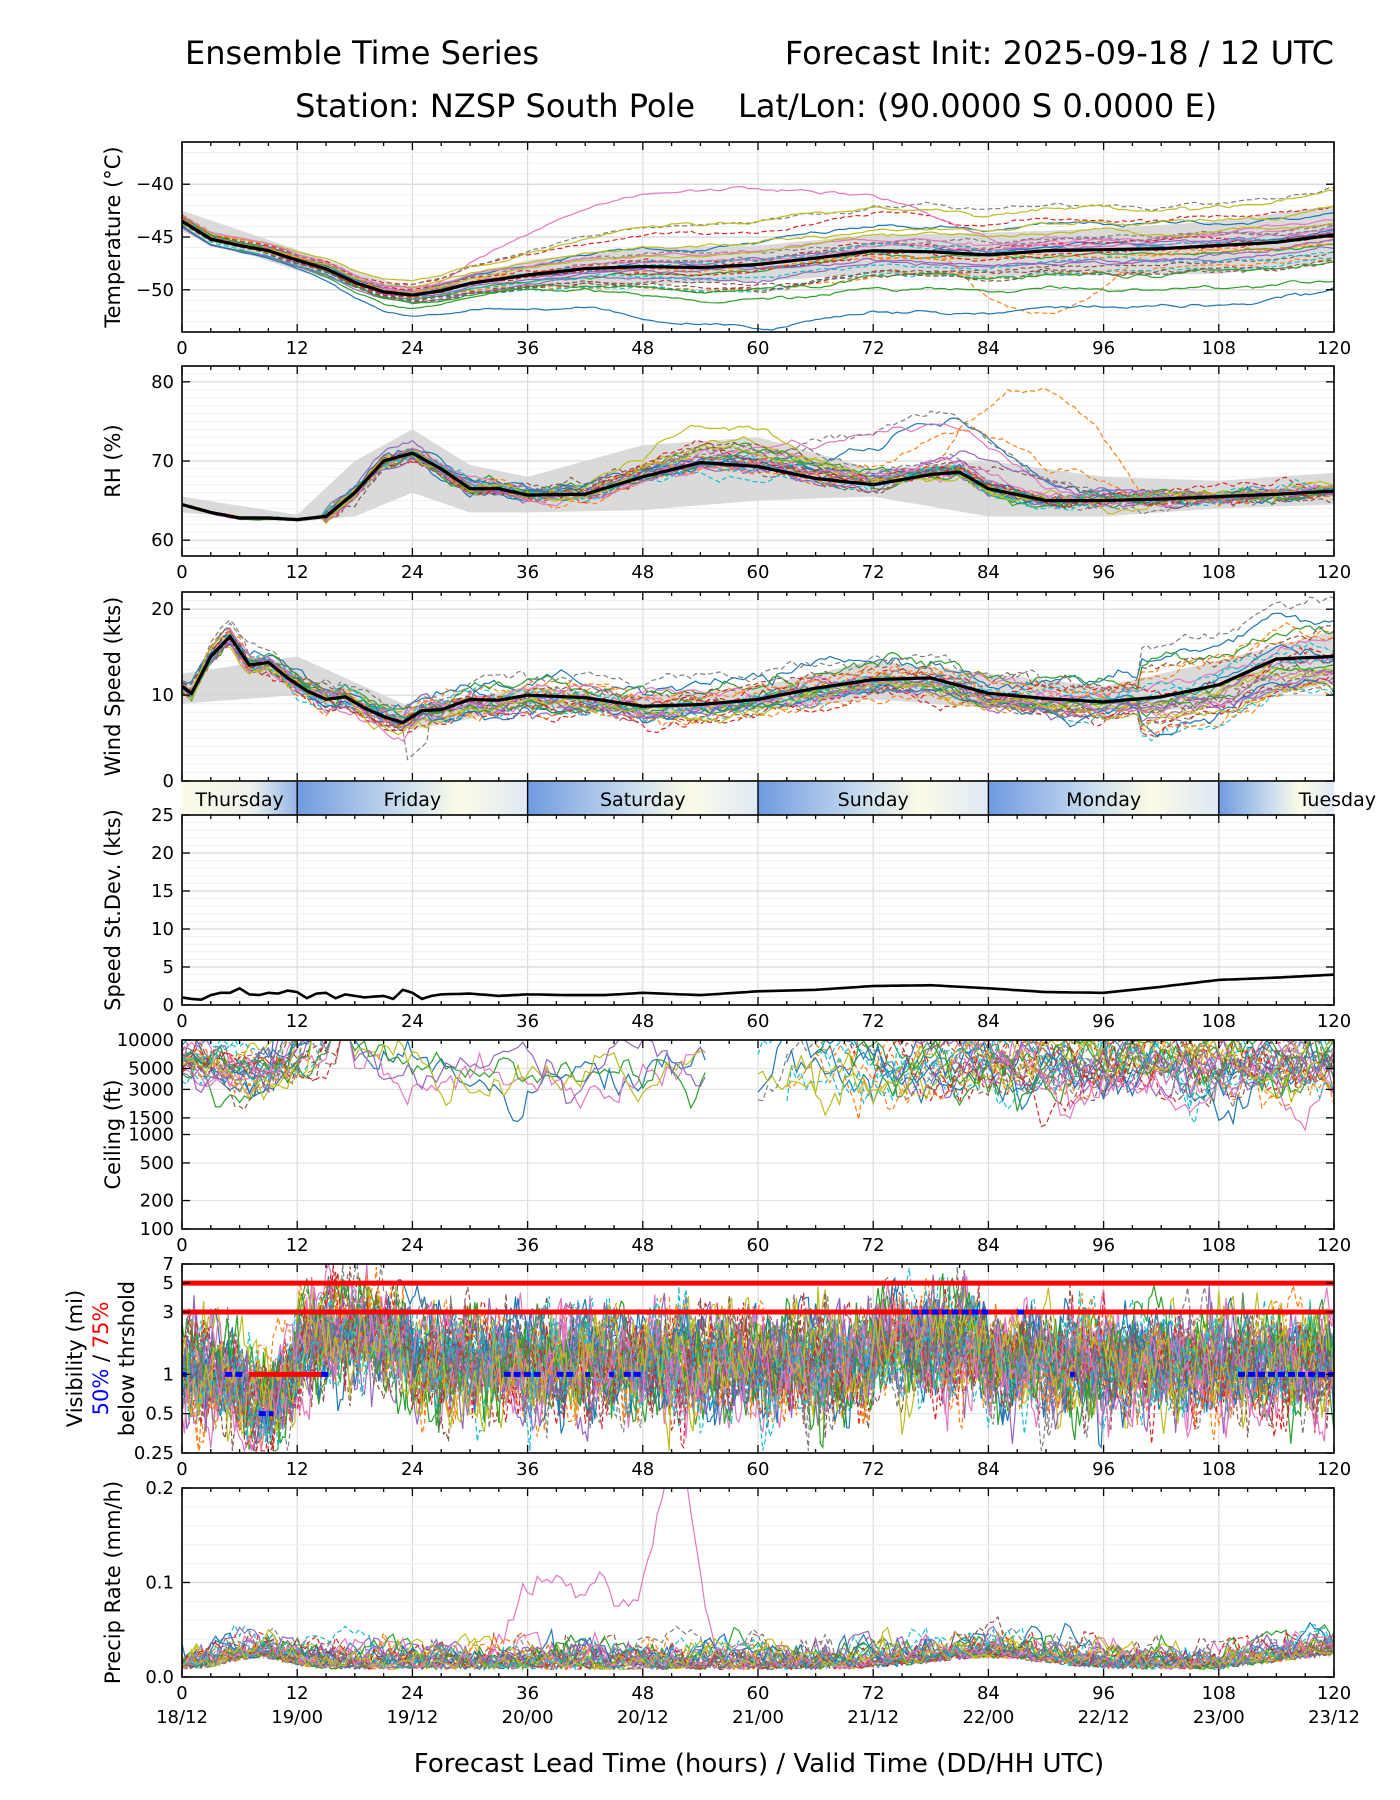 The width and height of the screenshot is (1400, 1800). I want to click on day-label-friday: Friday, so click(413, 800).